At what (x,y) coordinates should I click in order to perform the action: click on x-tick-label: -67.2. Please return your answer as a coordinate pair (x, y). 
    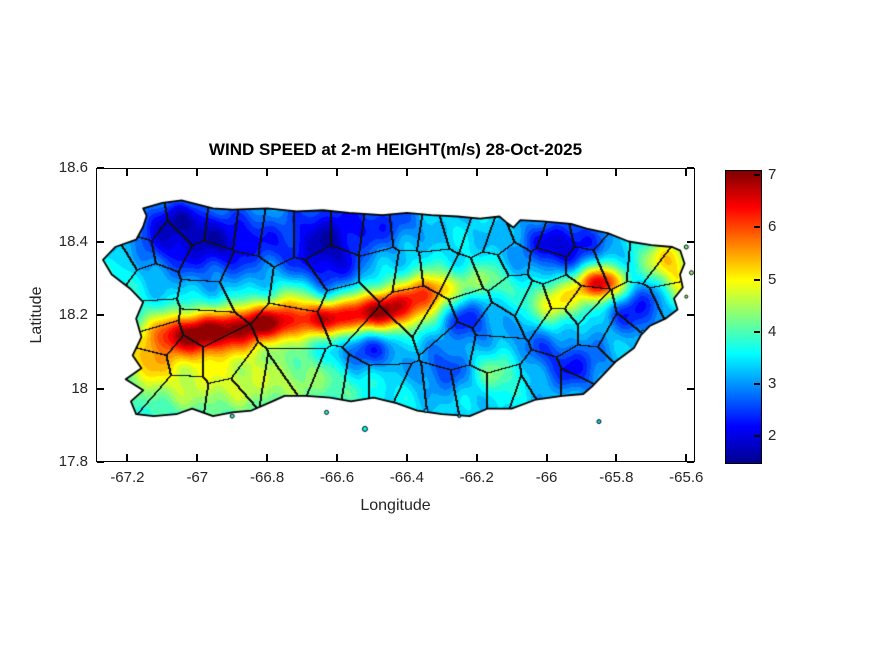
    Looking at the image, I should click on (127, 477).